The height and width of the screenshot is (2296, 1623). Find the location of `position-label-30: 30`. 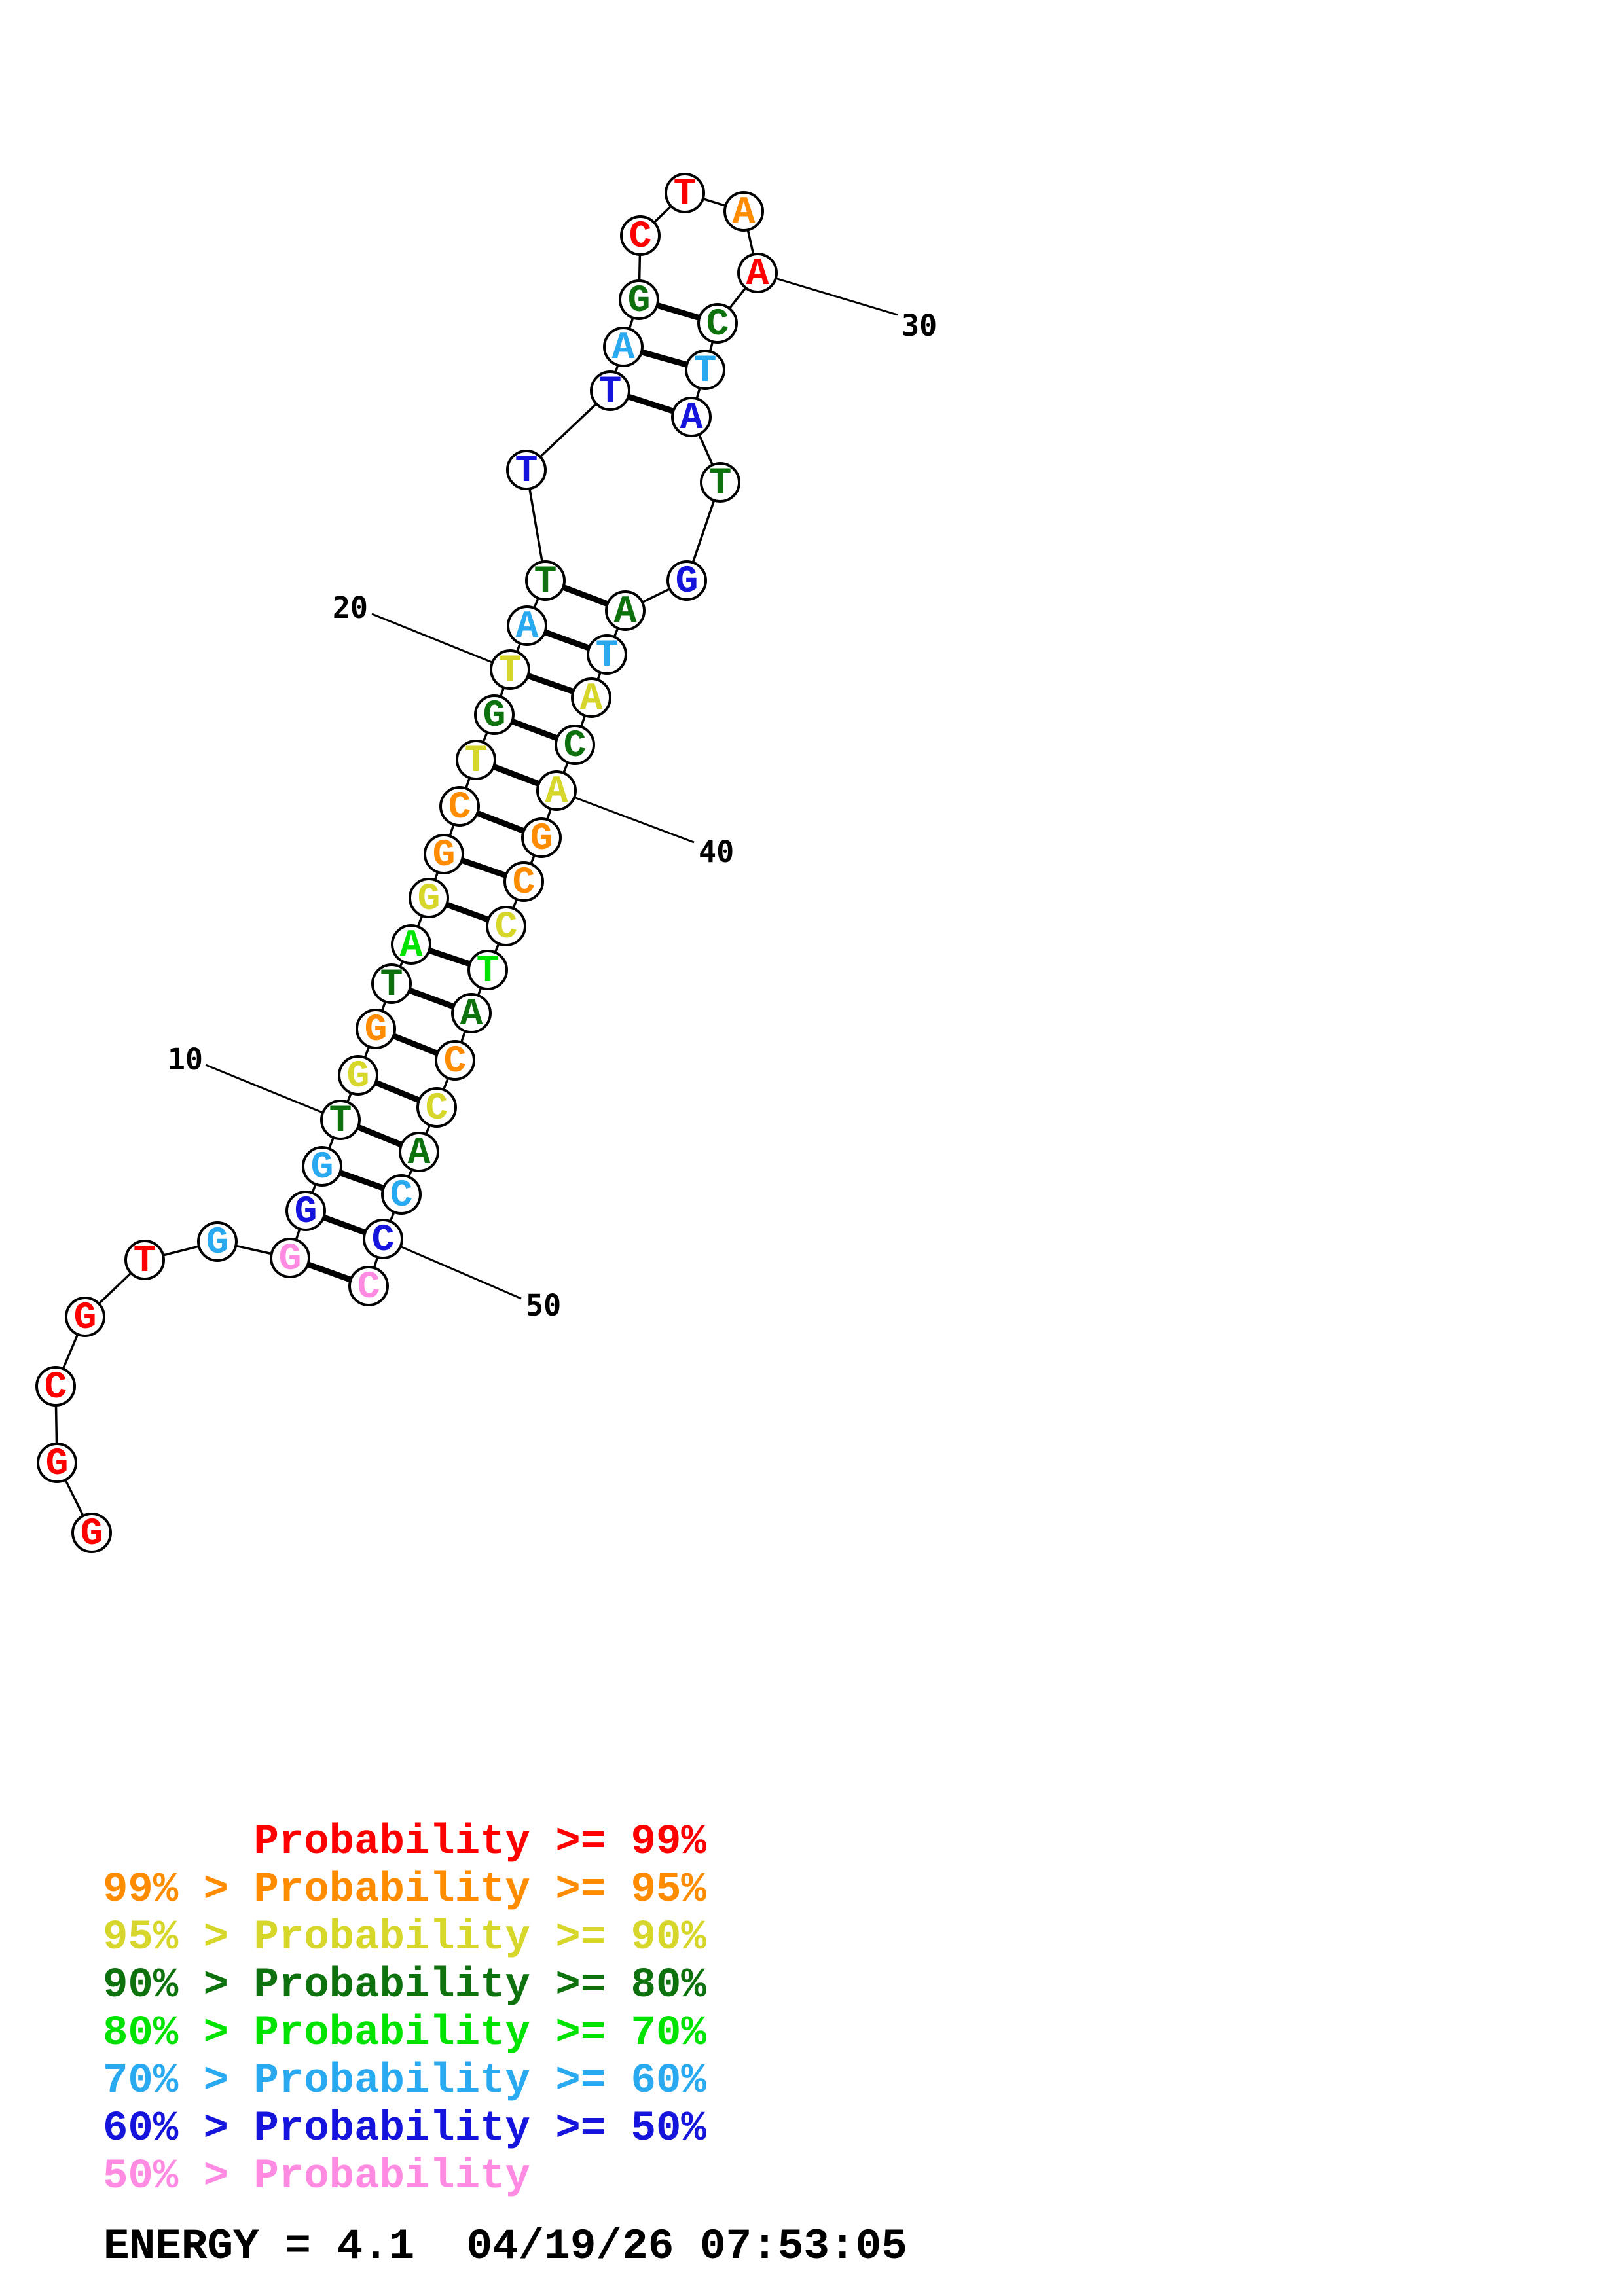

position-label-30: 30 is located at coordinates (919, 325).